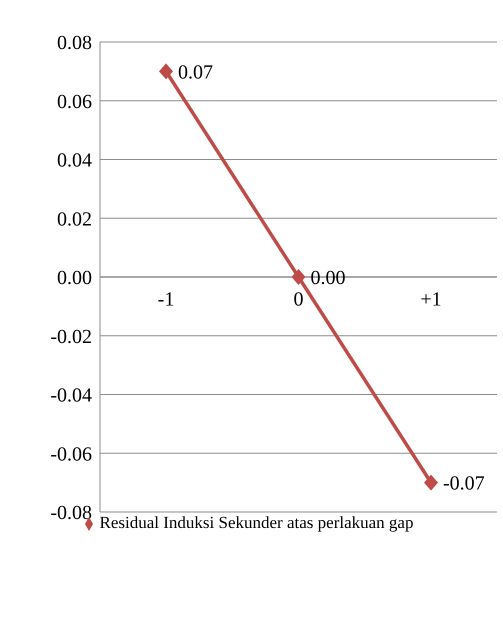 The width and height of the screenshot is (503, 618). Describe the element at coordinates (71, 454) in the screenshot. I see `y-tick-label: -0.06` at that location.